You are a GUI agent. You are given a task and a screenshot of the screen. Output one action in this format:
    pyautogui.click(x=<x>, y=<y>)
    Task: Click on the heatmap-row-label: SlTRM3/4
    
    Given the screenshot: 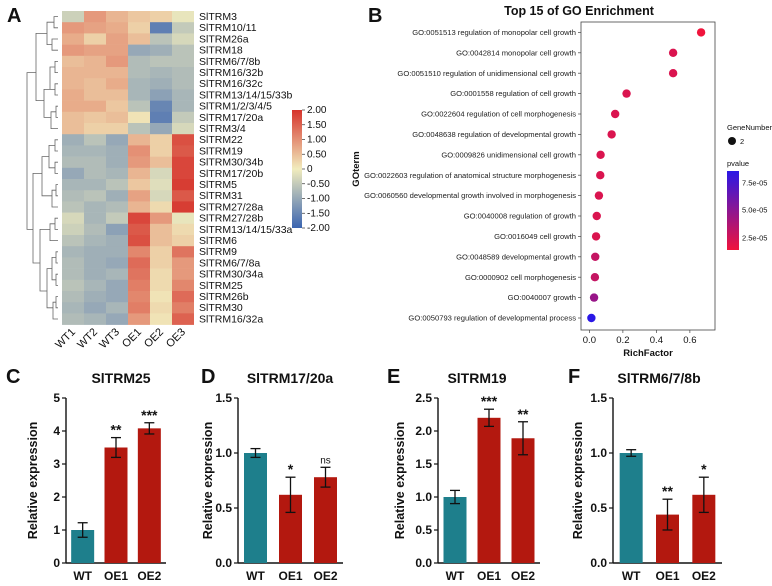 What is the action you would take?
    pyautogui.click(x=222, y=129)
    